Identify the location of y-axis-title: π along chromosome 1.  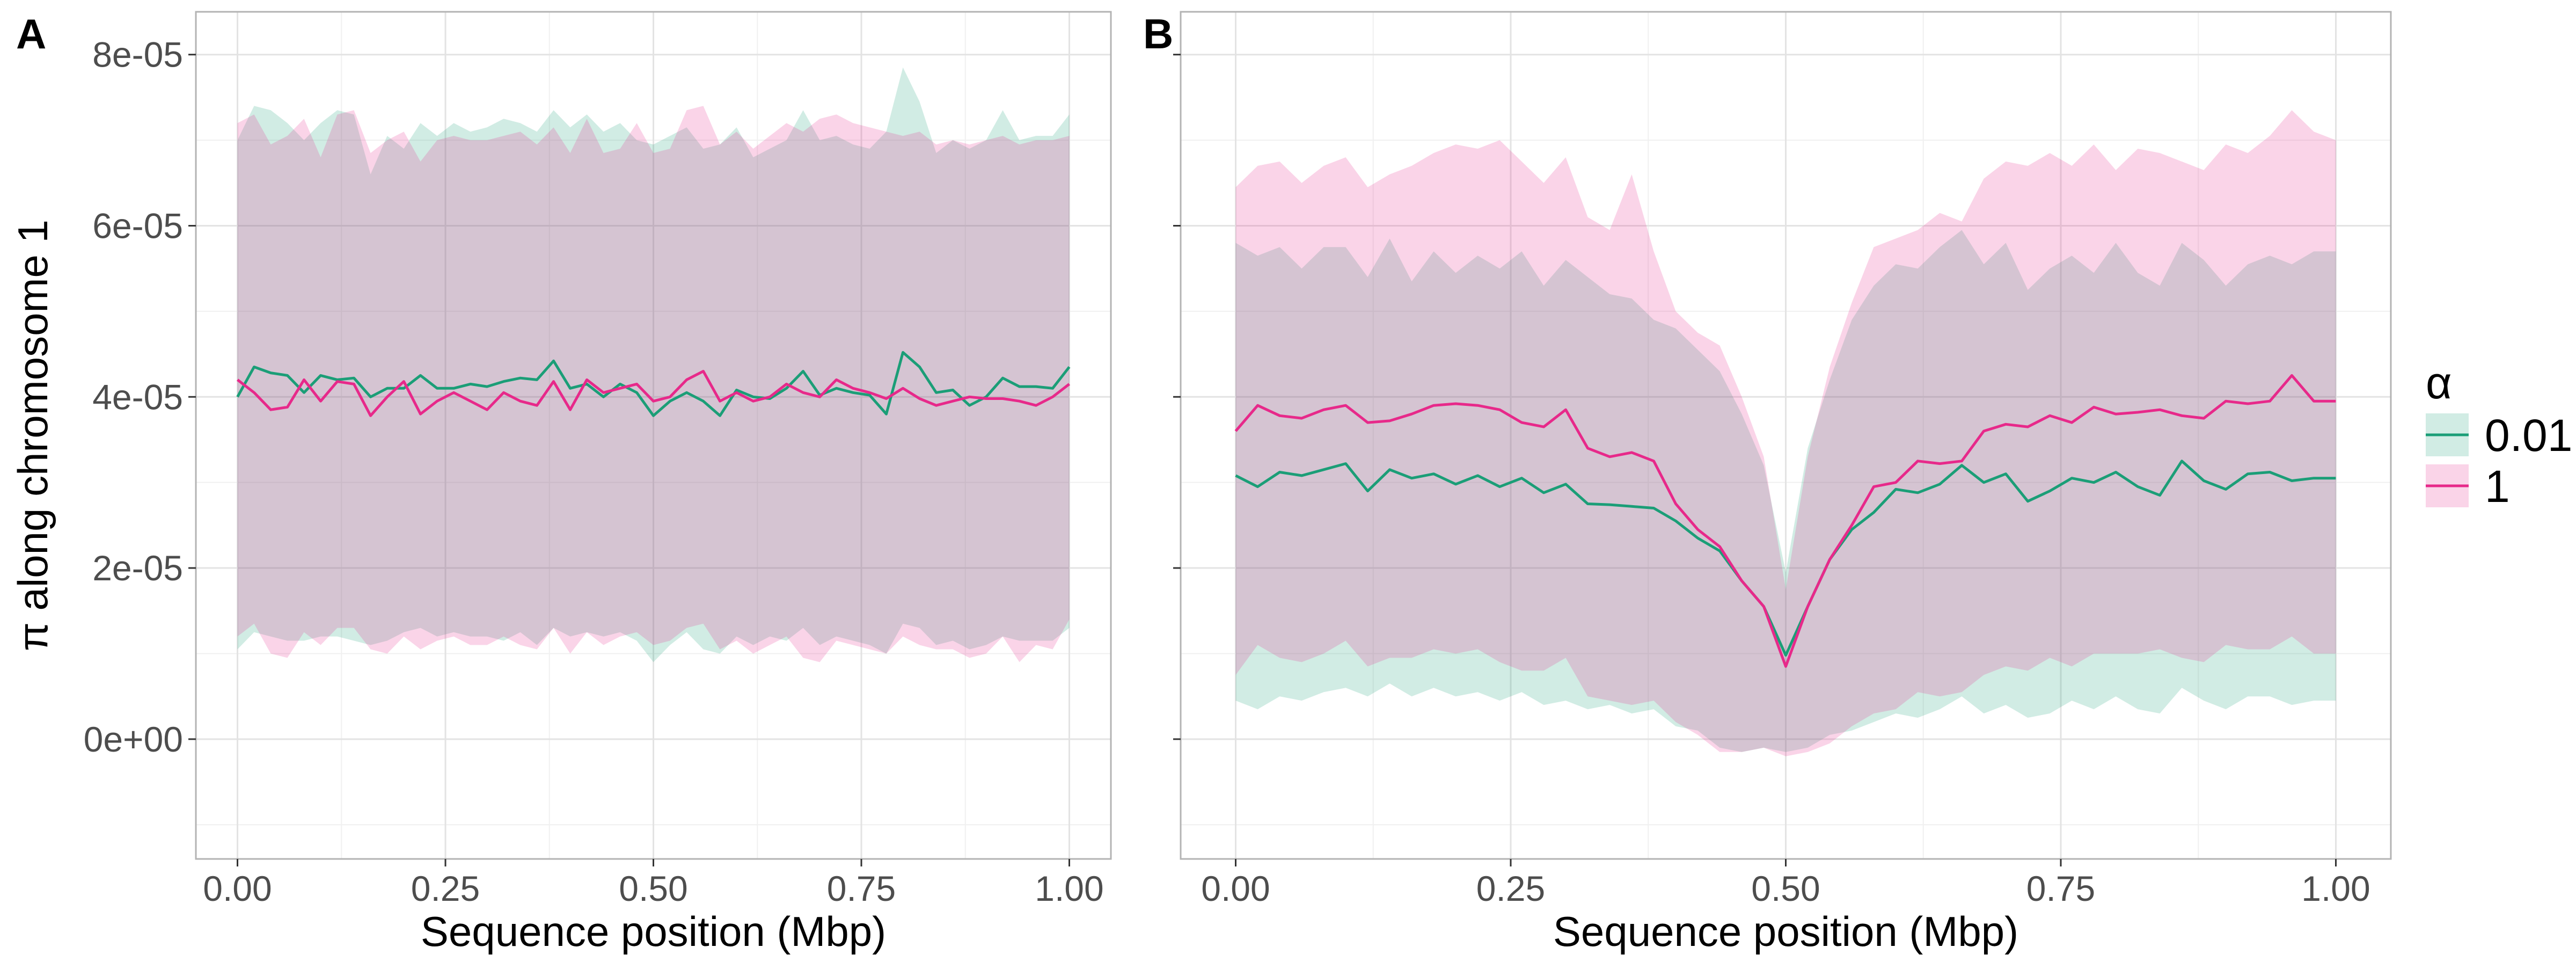
(32, 435).